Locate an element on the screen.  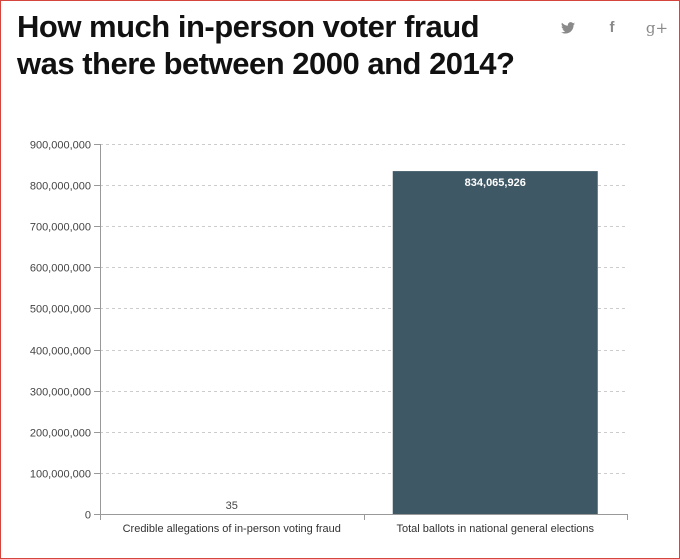
y-tick-label: 500,000,000 is located at coordinates (60, 310).